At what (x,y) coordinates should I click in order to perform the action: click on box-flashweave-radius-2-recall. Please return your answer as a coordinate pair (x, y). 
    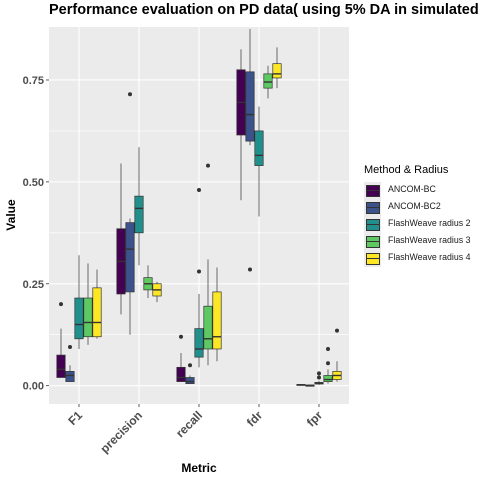
    Looking at the image, I should click on (199, 278).